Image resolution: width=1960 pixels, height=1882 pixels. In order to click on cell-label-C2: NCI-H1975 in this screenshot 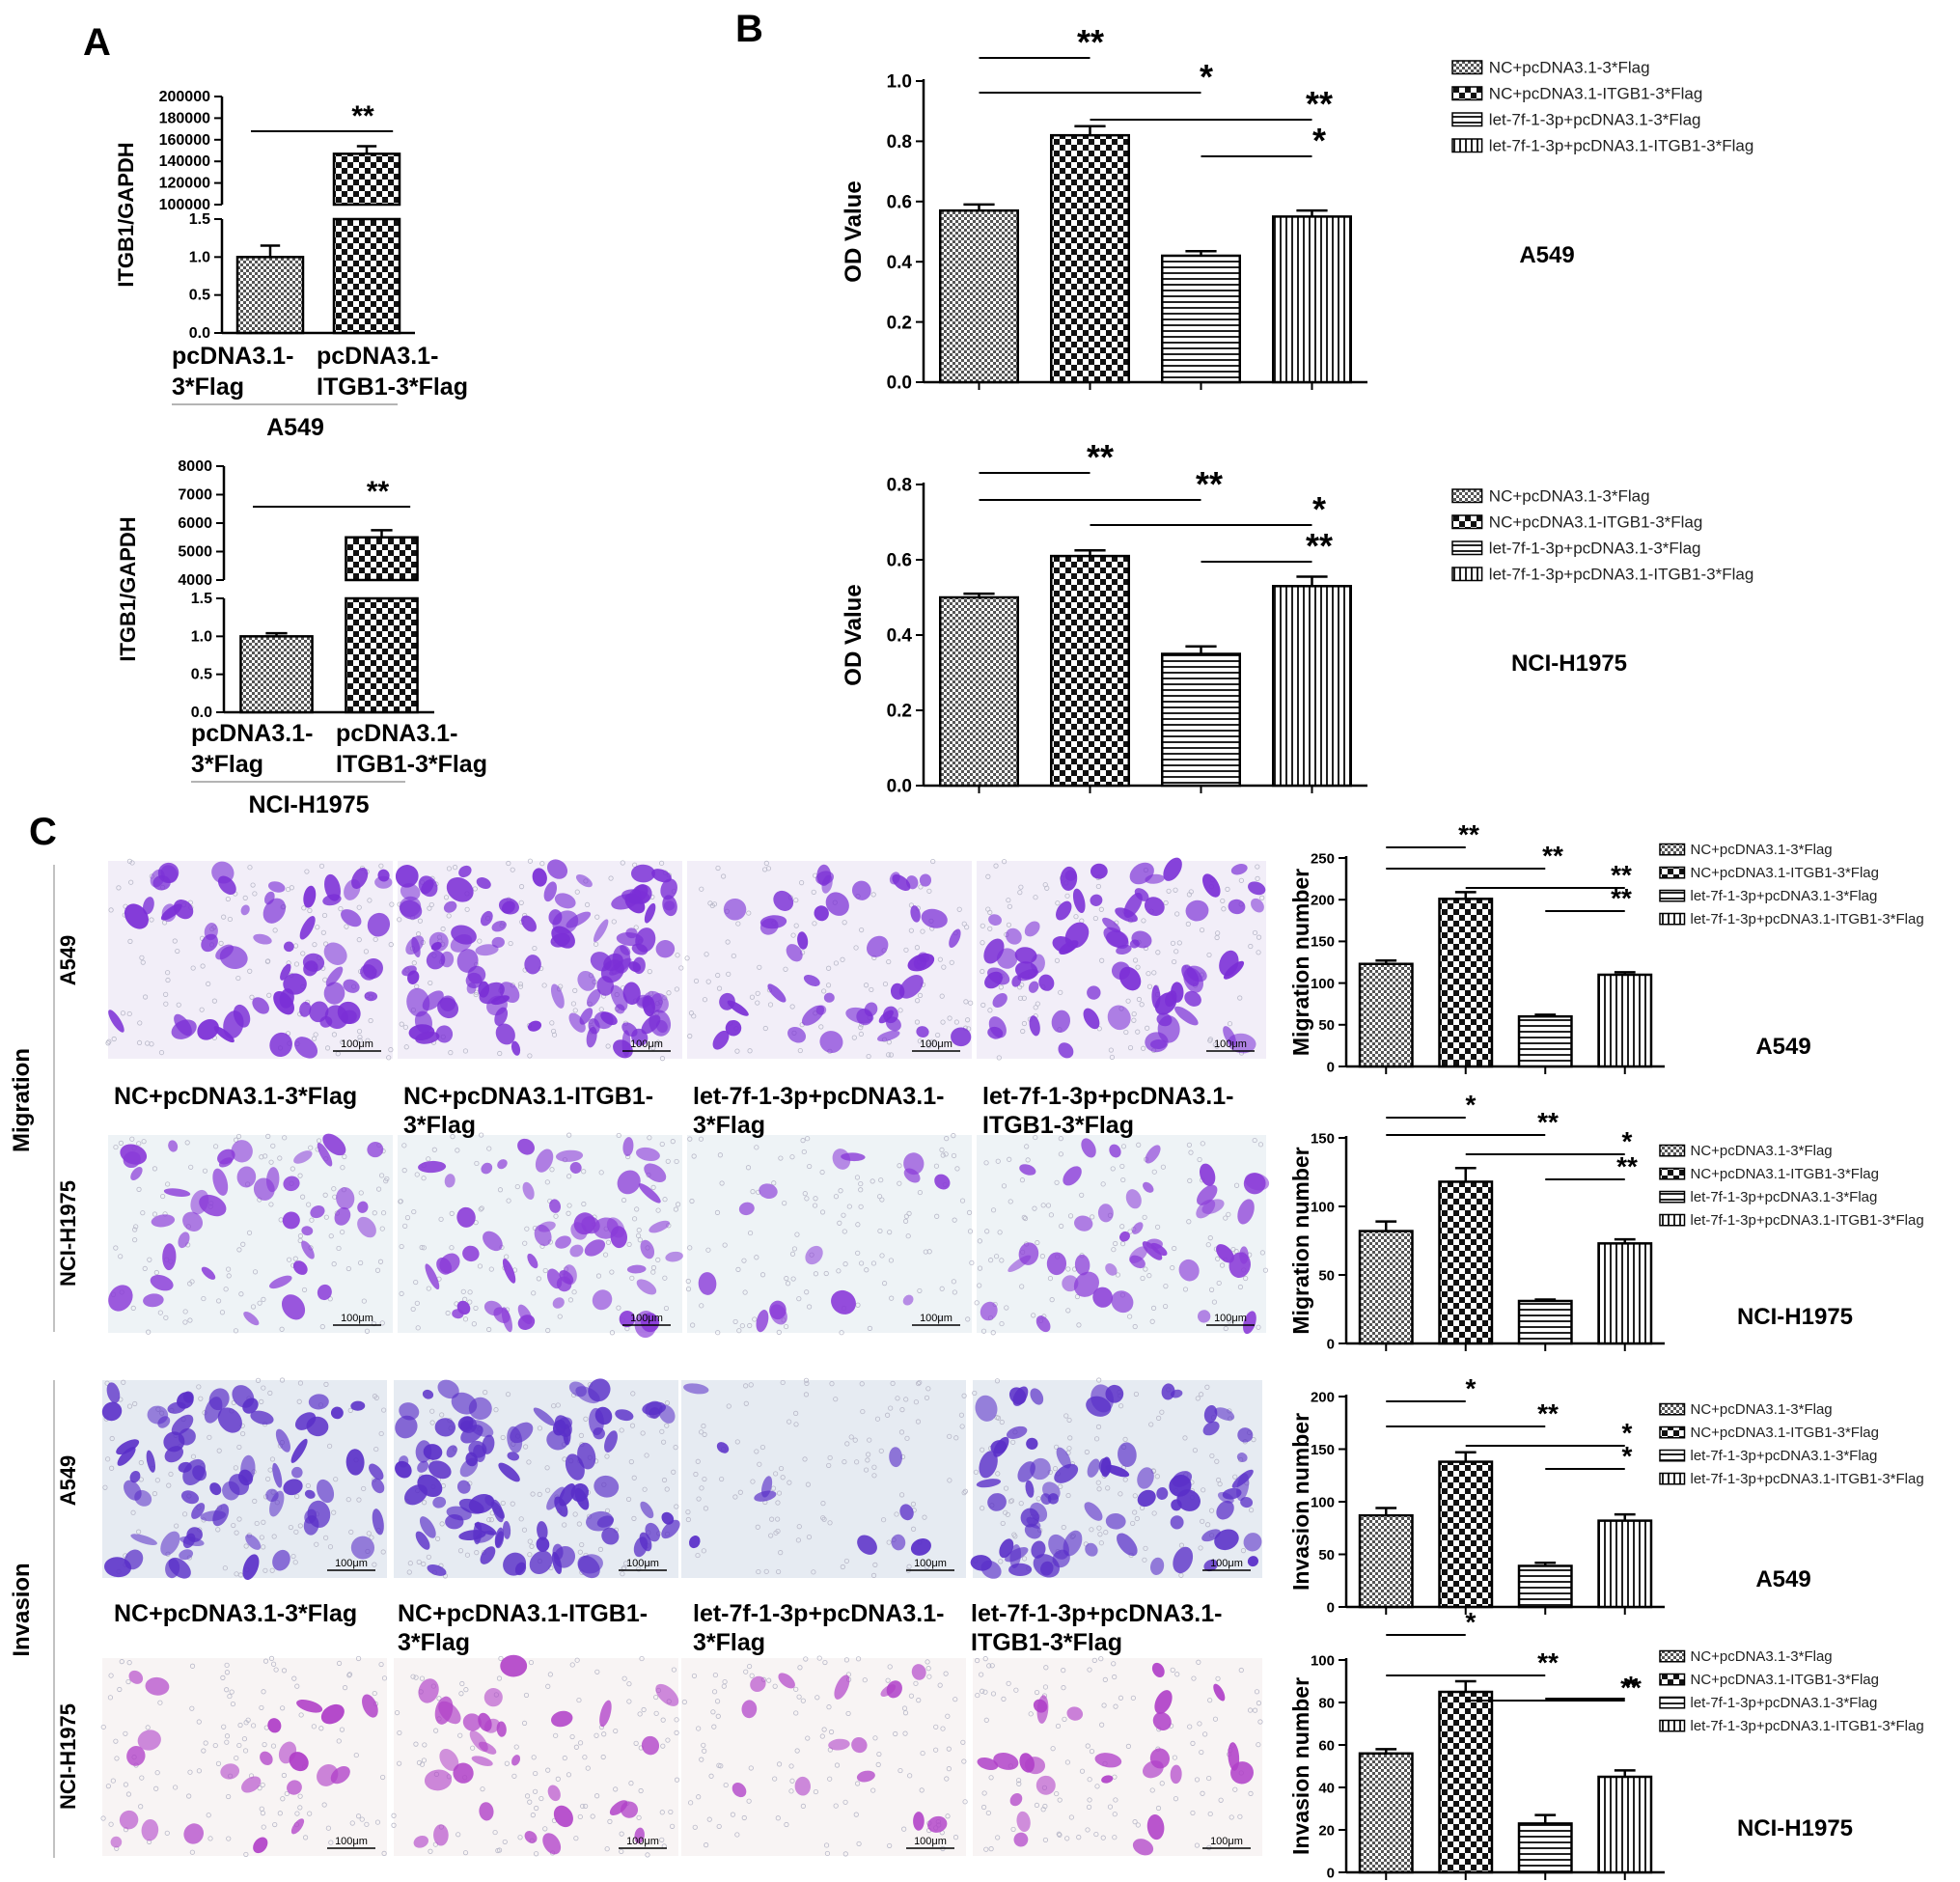, I will do `click(1795, 1317)`.